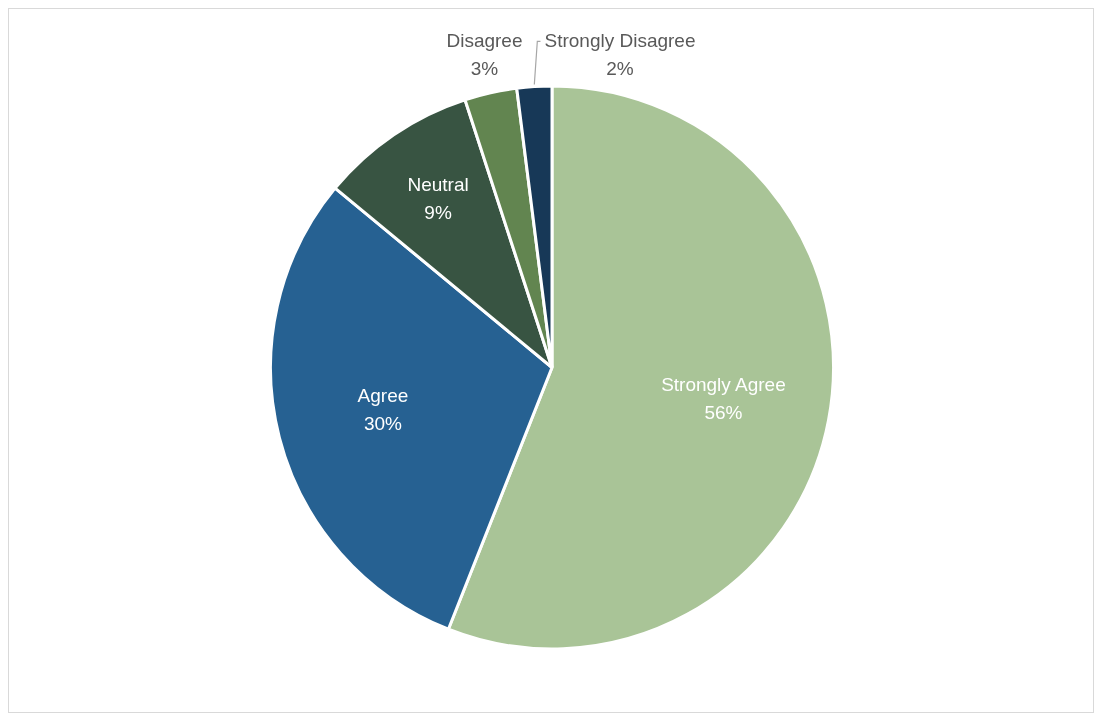 This screenshot has height=715, width=1096. What do you see at coordinates (438, 185) in the screenshot?
I see `slice-label: Neutral` at bounding box center [438, 185].